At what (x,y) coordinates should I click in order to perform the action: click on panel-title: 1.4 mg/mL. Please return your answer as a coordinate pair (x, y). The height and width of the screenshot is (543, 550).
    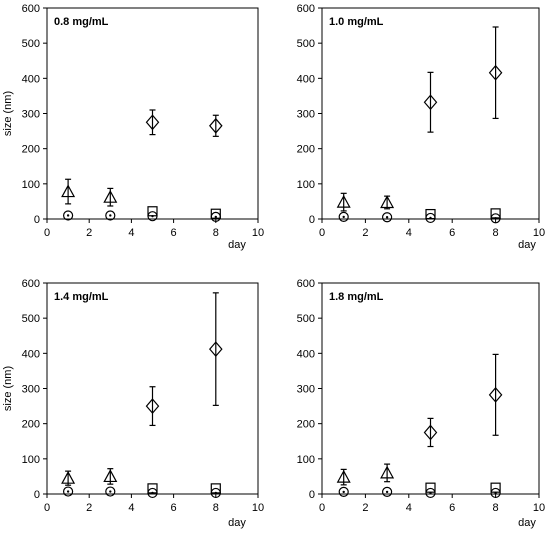
    Looking at the image, I should click on (81, 297).